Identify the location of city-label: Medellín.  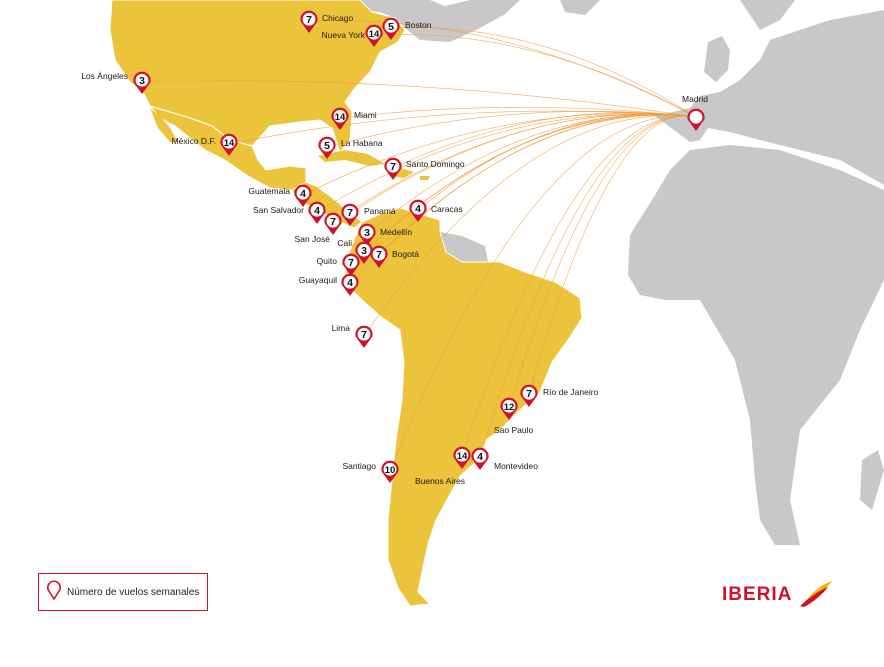
(396, 232).